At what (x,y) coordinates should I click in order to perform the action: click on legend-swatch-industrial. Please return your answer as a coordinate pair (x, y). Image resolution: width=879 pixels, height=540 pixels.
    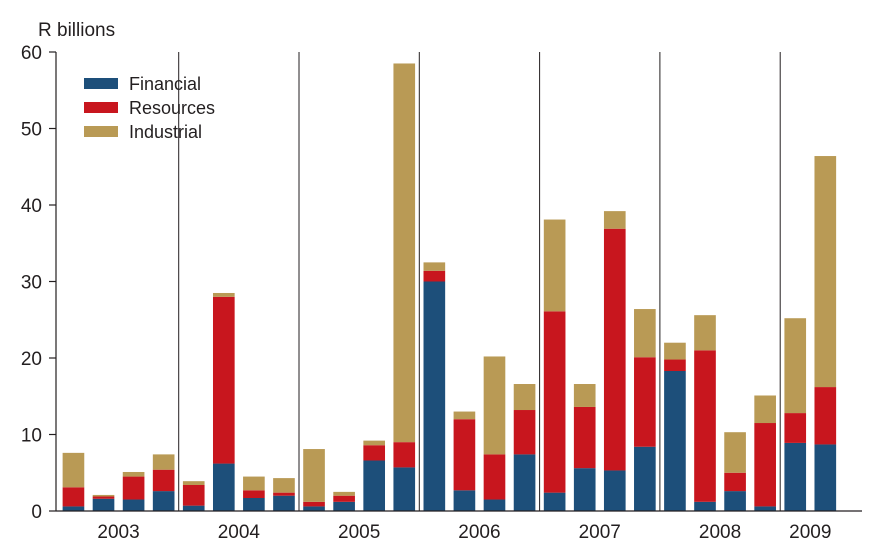
    Looking at the image, I should click on (101, 131).